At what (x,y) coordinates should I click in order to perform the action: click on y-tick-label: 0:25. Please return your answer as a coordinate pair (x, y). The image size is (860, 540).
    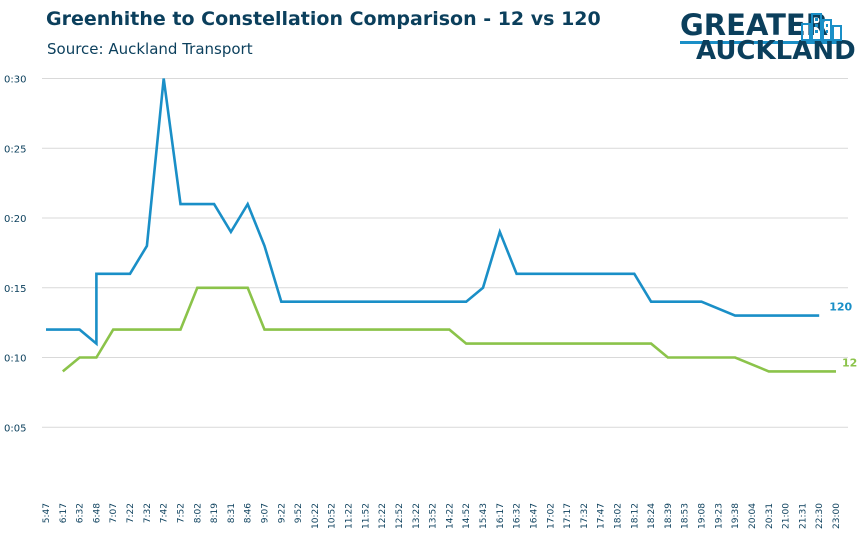
    Looking at the image, I should click on (15, 149).